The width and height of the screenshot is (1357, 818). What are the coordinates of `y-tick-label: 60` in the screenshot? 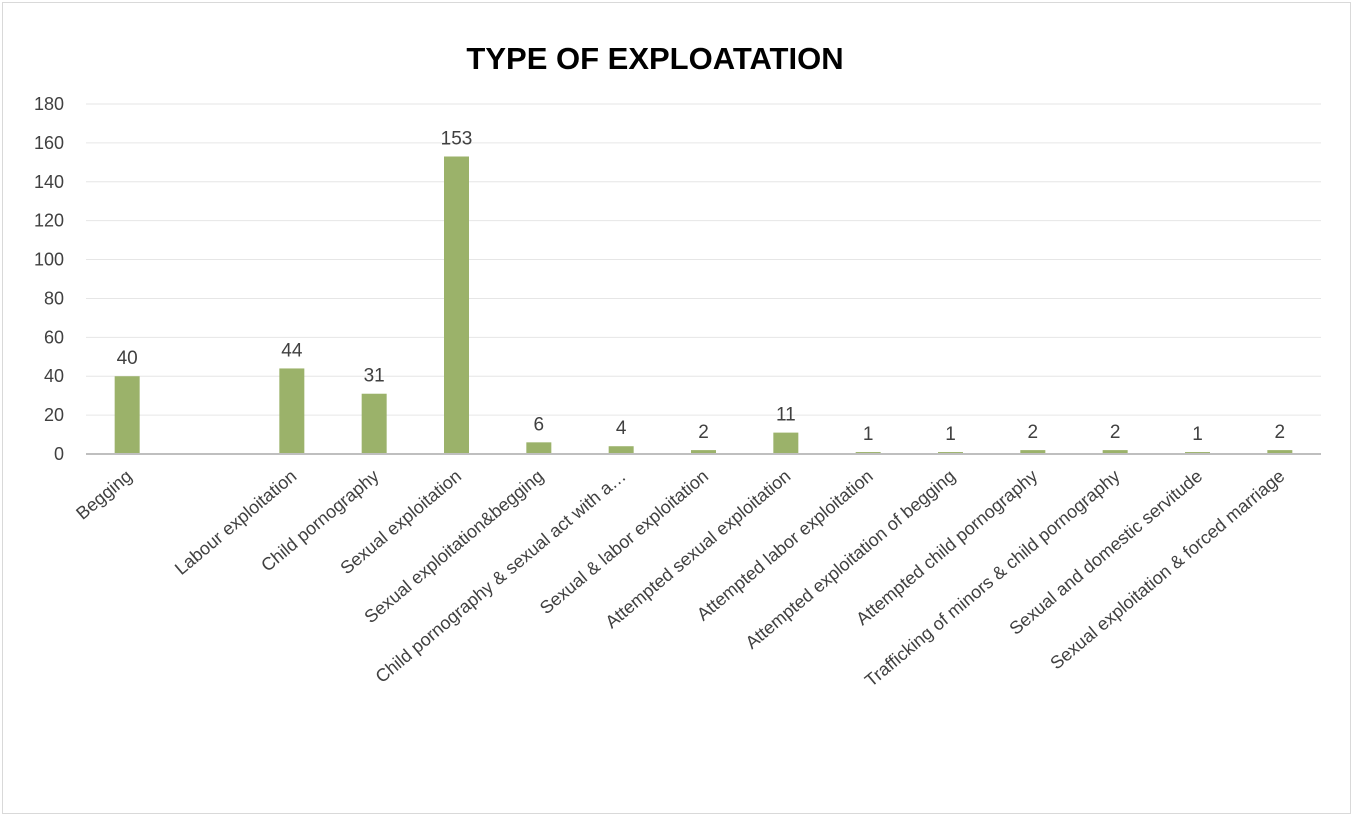 It's located at (54, 337).